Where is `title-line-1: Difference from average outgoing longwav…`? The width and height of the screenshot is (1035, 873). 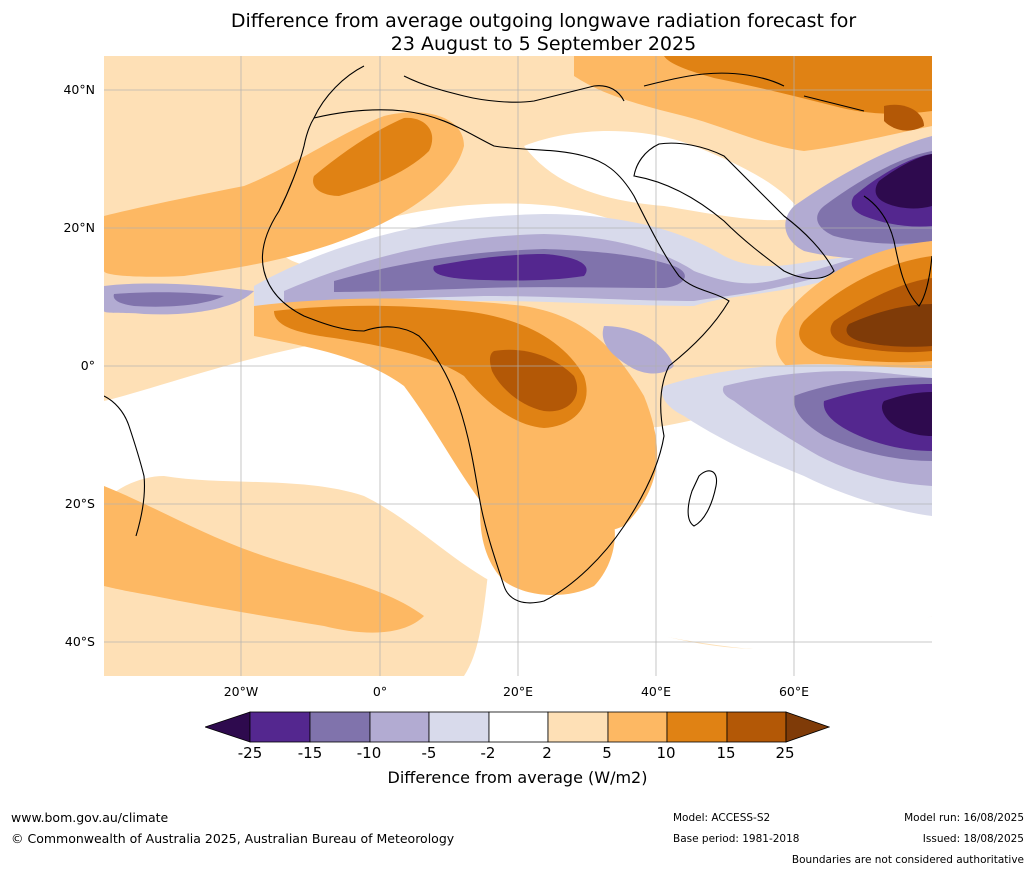
title-line-1: Difference from average outgoing longwav… is located at coordinates (543, 21).